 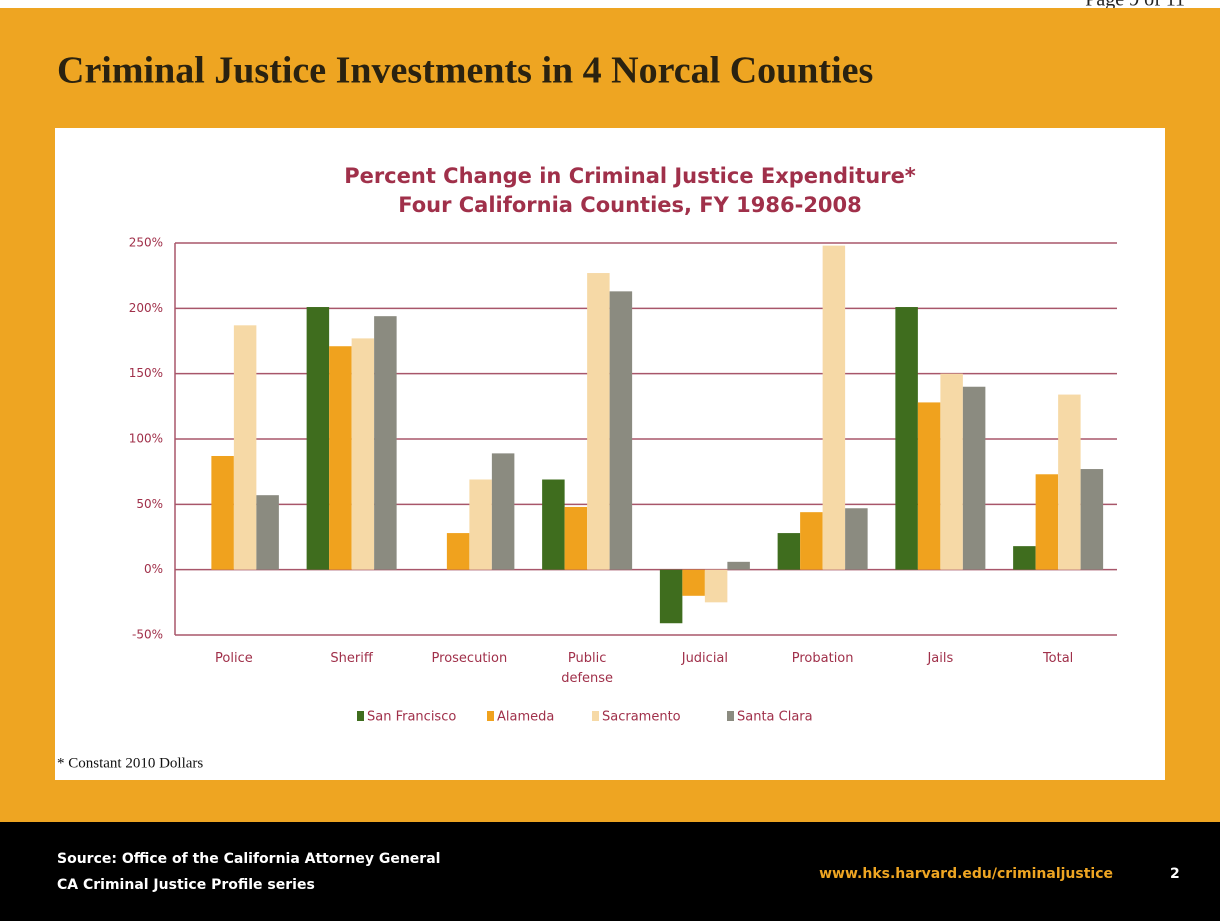 What do you see at coordinates (146, 308) in the screenshot?
I see `y-tick-label: 200%` at bounding box center [146, 308].